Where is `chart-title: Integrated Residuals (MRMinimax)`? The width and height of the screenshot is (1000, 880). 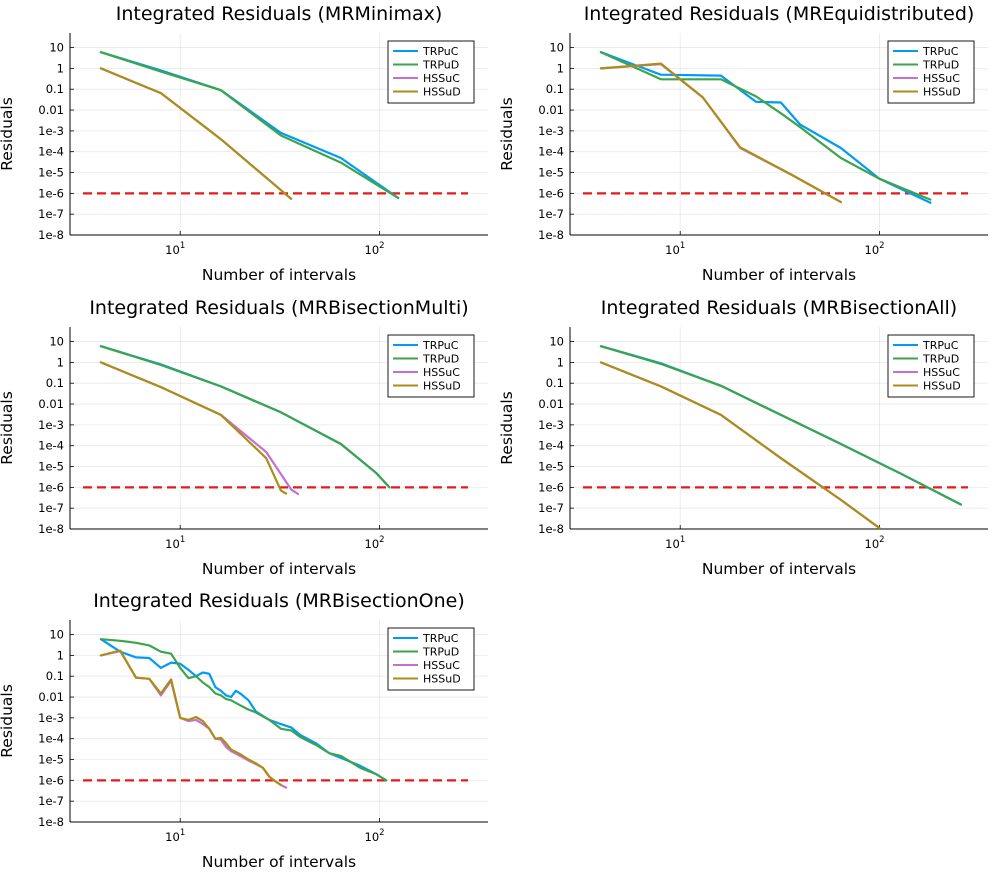
chart-title: Integrated Residuals (MRMinimax) is located at coordinates (279, 14).